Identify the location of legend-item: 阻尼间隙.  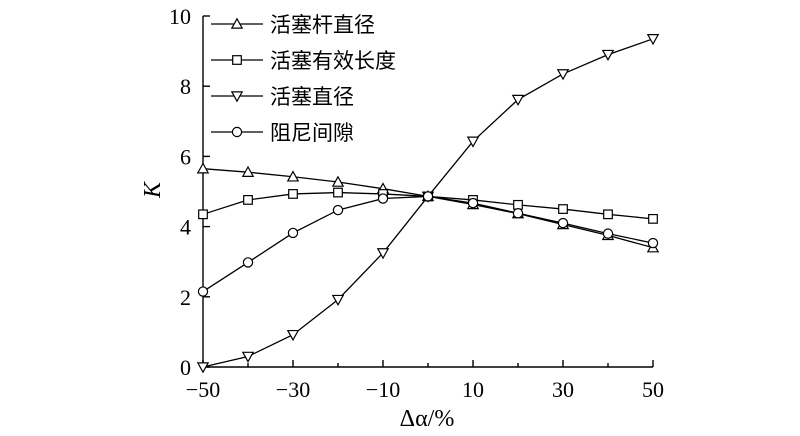
(282, 133).